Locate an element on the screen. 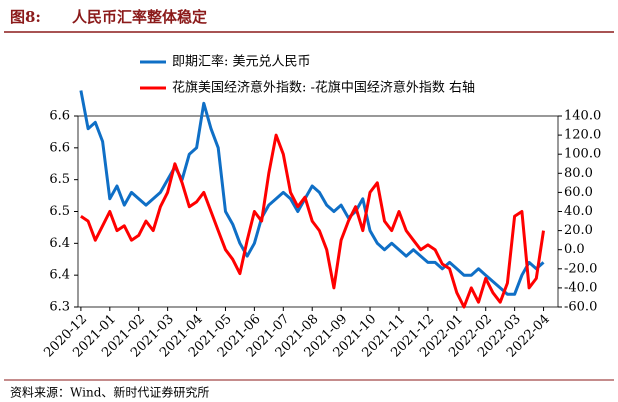 This screenshot has width=618, height=402. y2-tick-label: -20.0 is located at coordinates (580, 268).